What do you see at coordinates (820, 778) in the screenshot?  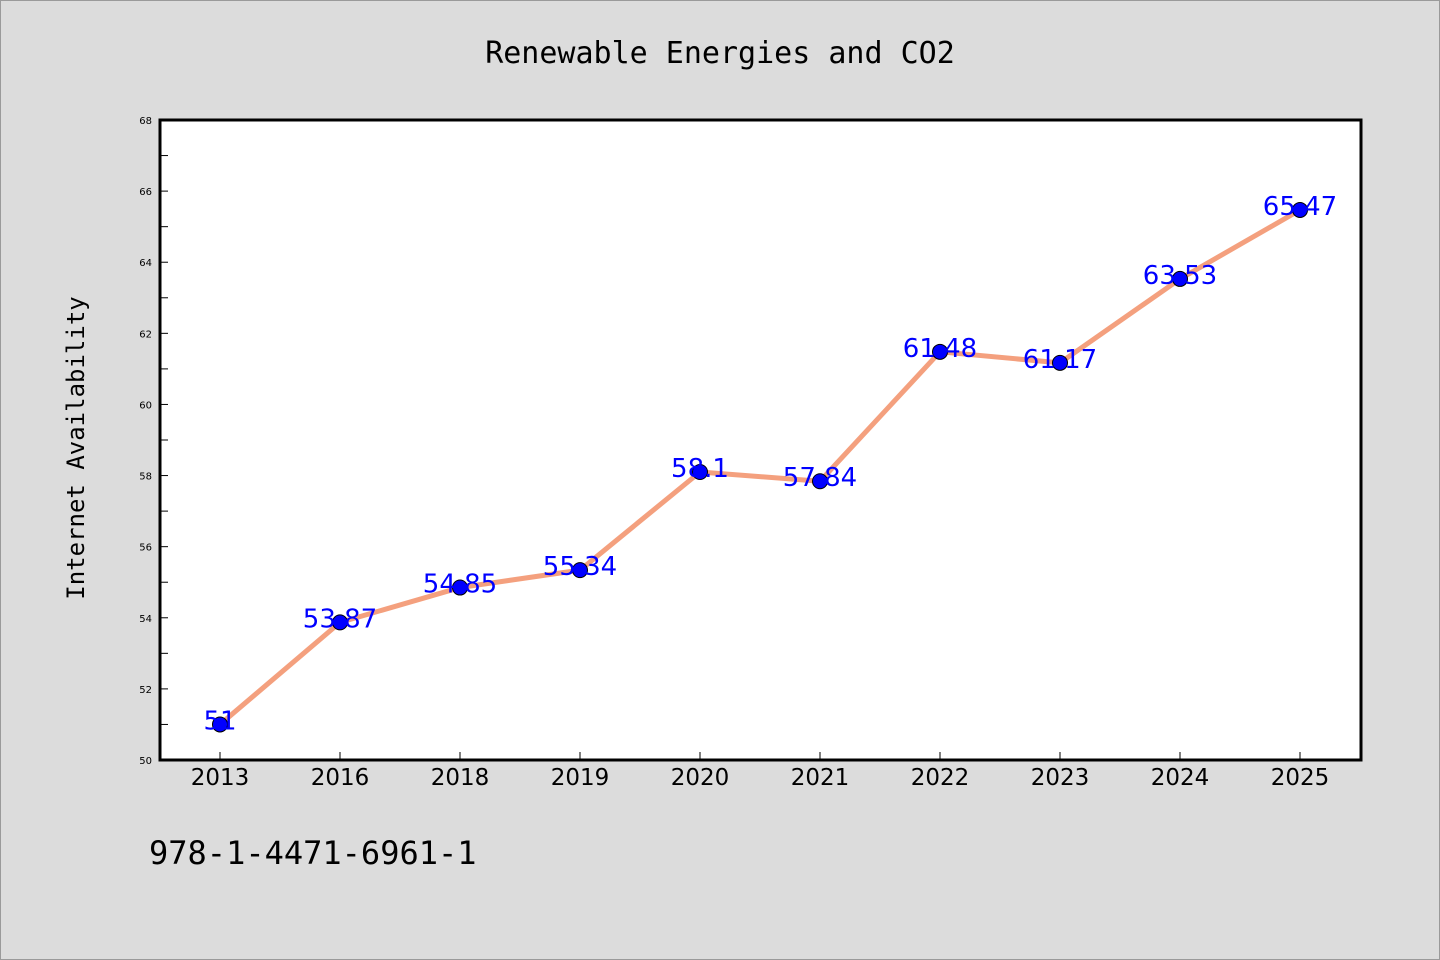 I see `x-tick-label: 2021` at bounding box center [820, 778].